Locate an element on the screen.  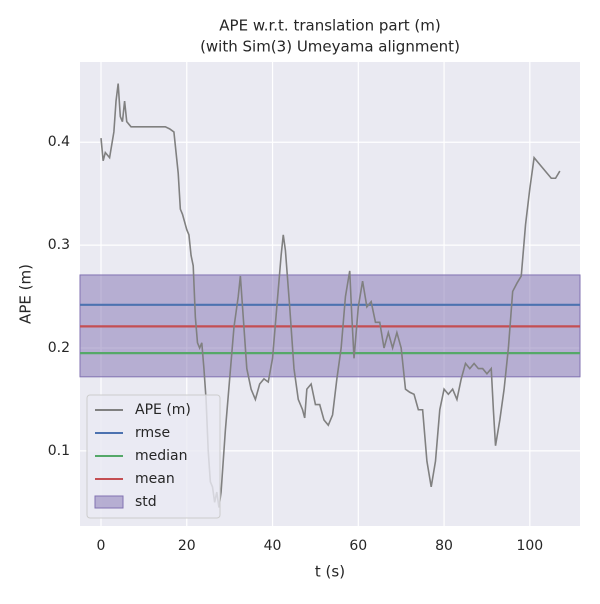
y-tick-label: 0.3 is located at coordinates (59, 245).